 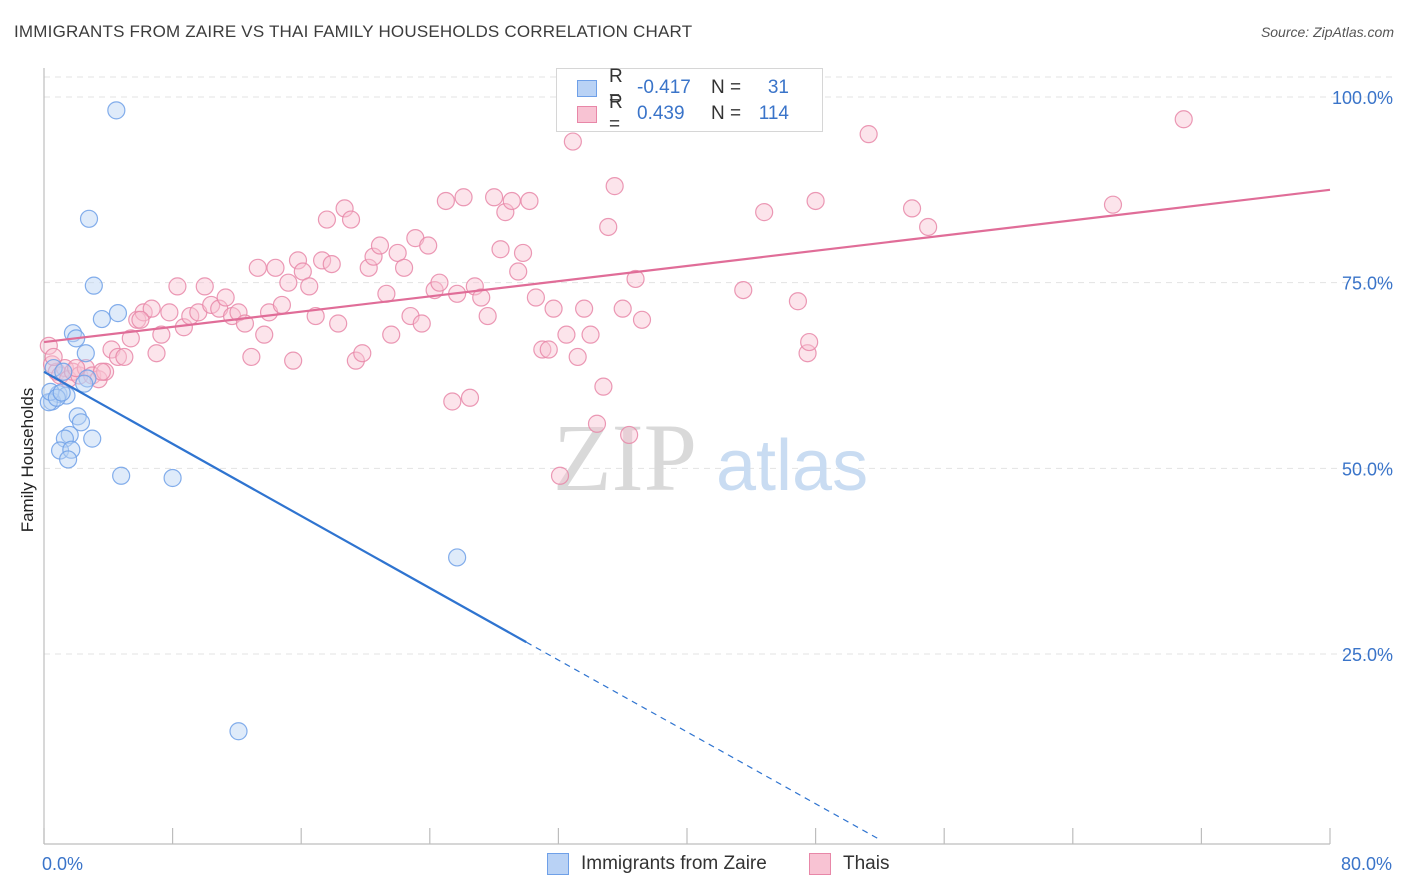 What do you see at coordinates (849, 864) in the screenshot?
I see `series-legend-thais: Thais` at bounding box center [849, 864].